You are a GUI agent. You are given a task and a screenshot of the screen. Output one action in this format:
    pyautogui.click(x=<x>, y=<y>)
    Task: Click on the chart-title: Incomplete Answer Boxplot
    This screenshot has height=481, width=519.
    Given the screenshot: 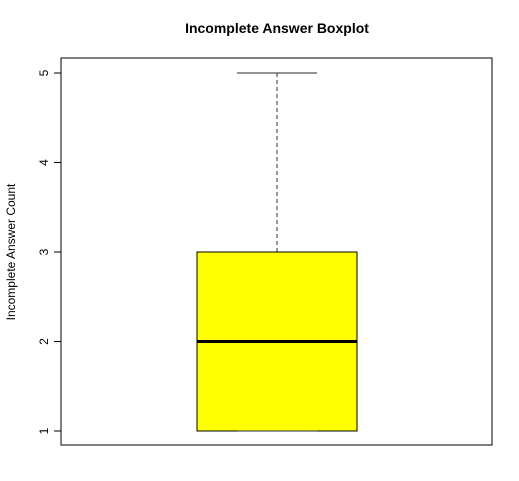 What is the action you would take?
    pyautogui.click(x=277, y=28)
    